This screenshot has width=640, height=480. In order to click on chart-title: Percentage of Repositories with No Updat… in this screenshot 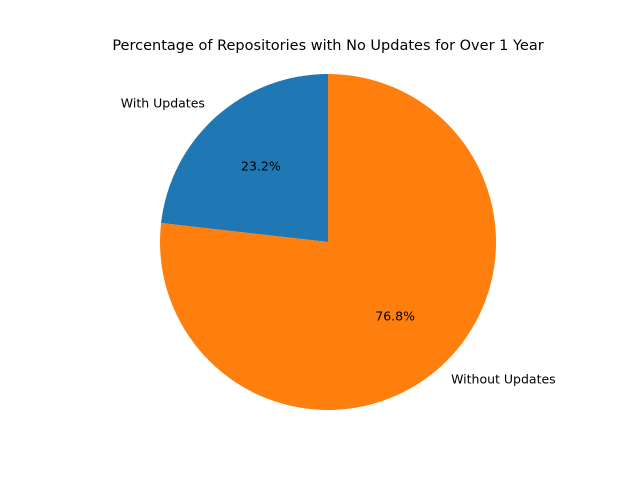, I will do `click(327, 46)`.